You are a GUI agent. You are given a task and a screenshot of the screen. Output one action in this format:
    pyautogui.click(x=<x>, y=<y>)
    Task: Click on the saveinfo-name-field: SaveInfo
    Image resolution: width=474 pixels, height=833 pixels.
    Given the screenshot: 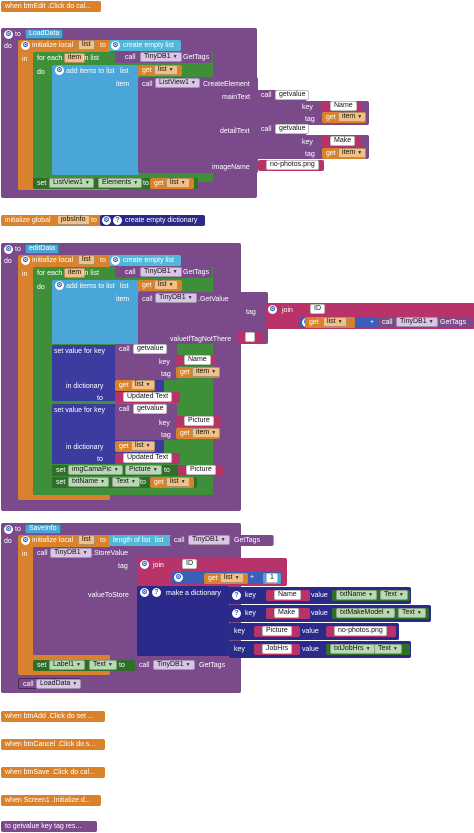 What is the action you would take?
    pyautogui.click(x=43, y=529)
    